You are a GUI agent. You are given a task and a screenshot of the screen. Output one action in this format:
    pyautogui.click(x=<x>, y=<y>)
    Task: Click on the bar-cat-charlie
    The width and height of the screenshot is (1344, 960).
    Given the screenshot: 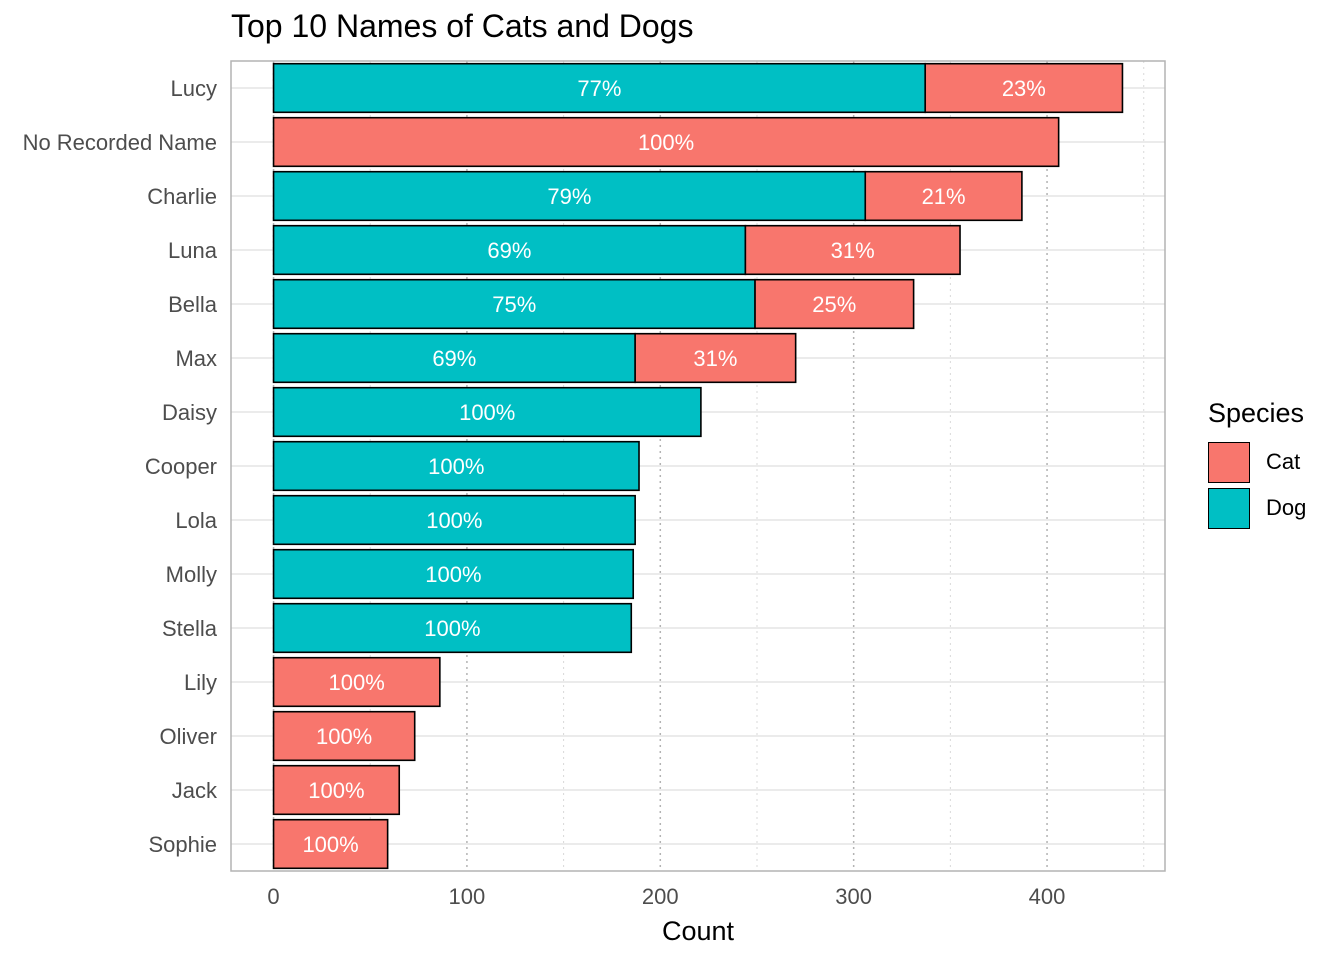 What is the action you would take?
    pyautogui.click(x=943, y=196)
    